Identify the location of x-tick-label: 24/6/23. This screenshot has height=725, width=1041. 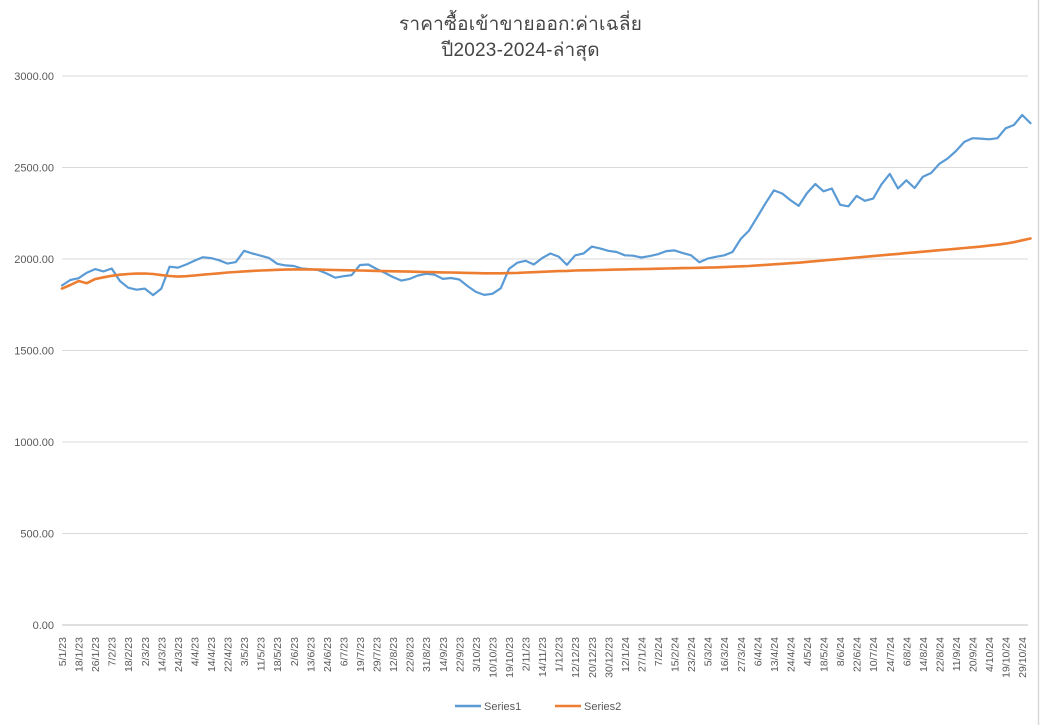
(328, 654).